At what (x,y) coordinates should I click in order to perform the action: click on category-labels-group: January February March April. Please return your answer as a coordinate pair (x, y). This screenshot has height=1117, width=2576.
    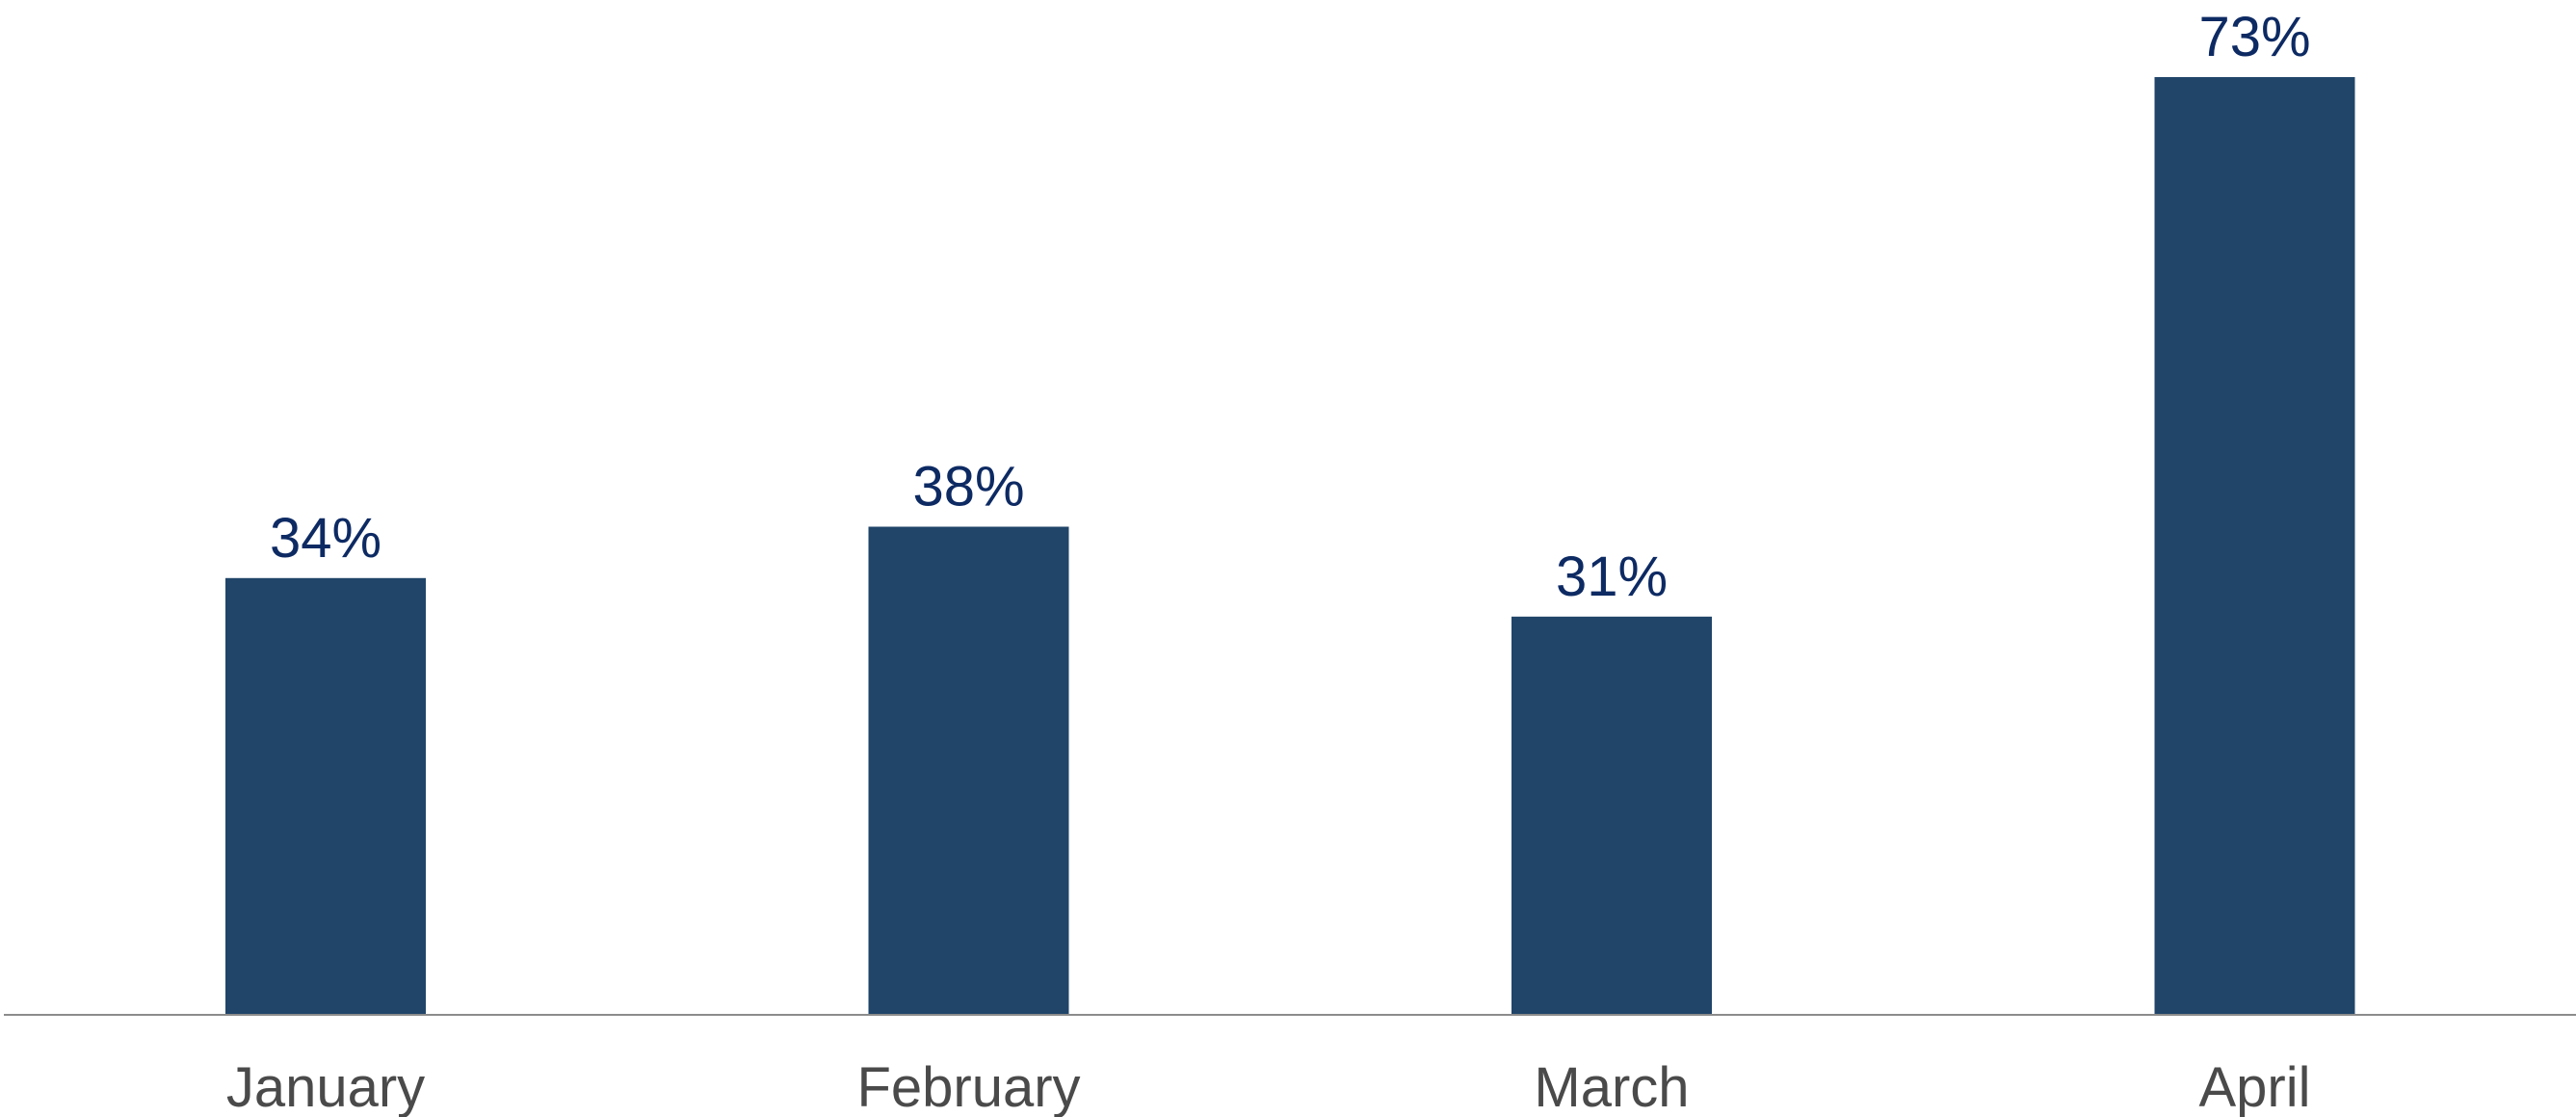
    Looking at the image, I should click on (1268, 1086).